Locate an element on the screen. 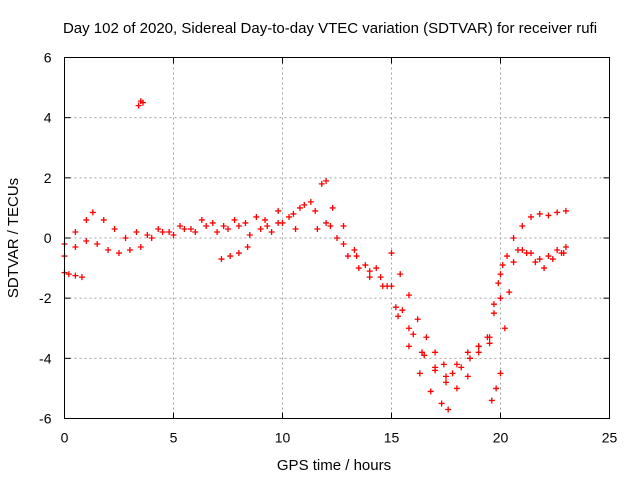 The image size is (640, 480). series-track-f is located at coordinates (527, 325).